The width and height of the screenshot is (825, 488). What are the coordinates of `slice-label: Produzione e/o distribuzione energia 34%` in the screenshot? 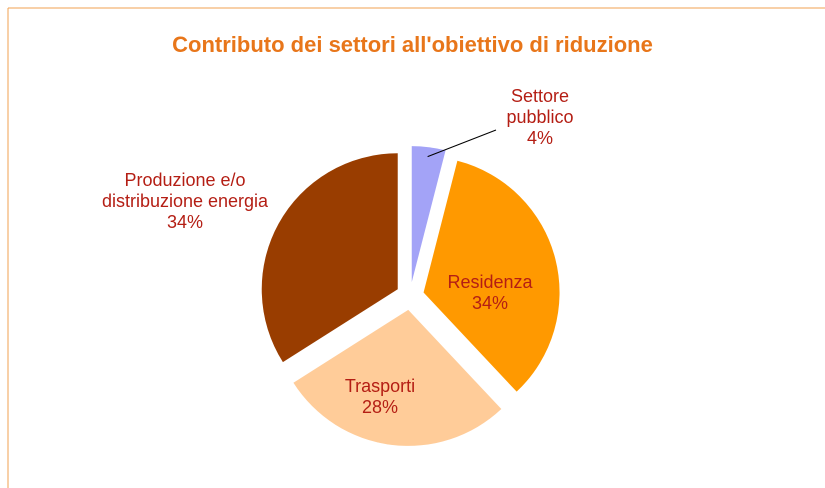 It's located at (185, 201).